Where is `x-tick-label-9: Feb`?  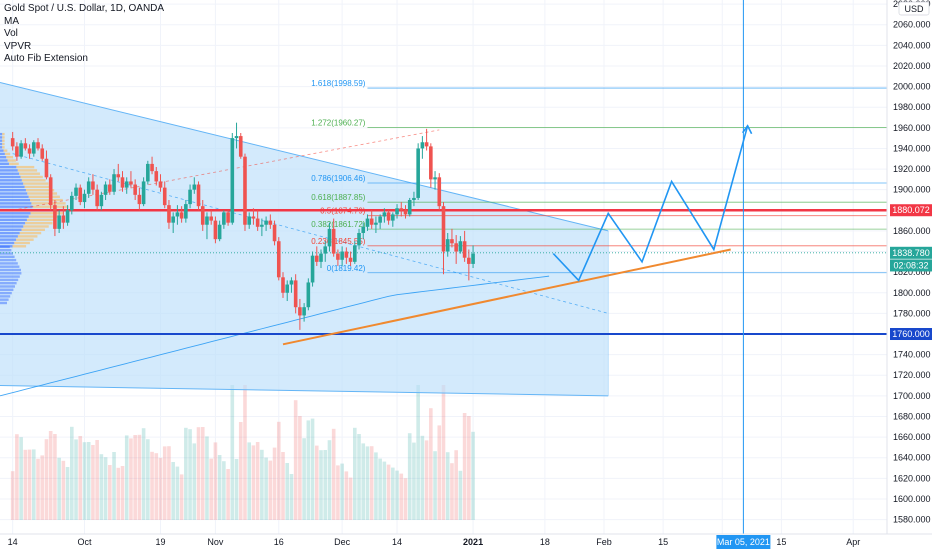
x-tick-label-9: Feb is located at coordinates (604, 542).